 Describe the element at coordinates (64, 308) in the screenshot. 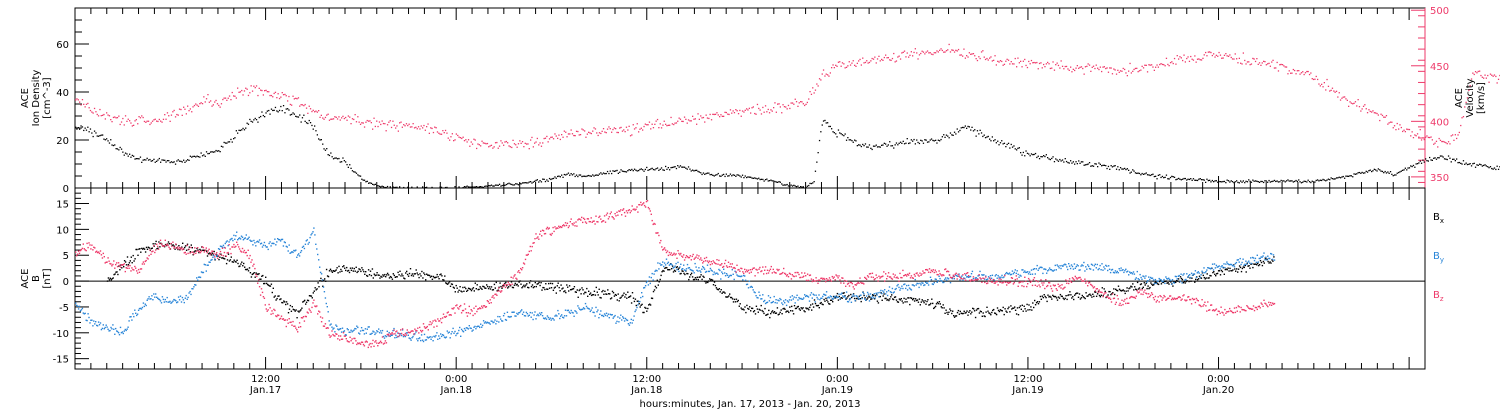

I see `b-tick-label: -5` at that location.